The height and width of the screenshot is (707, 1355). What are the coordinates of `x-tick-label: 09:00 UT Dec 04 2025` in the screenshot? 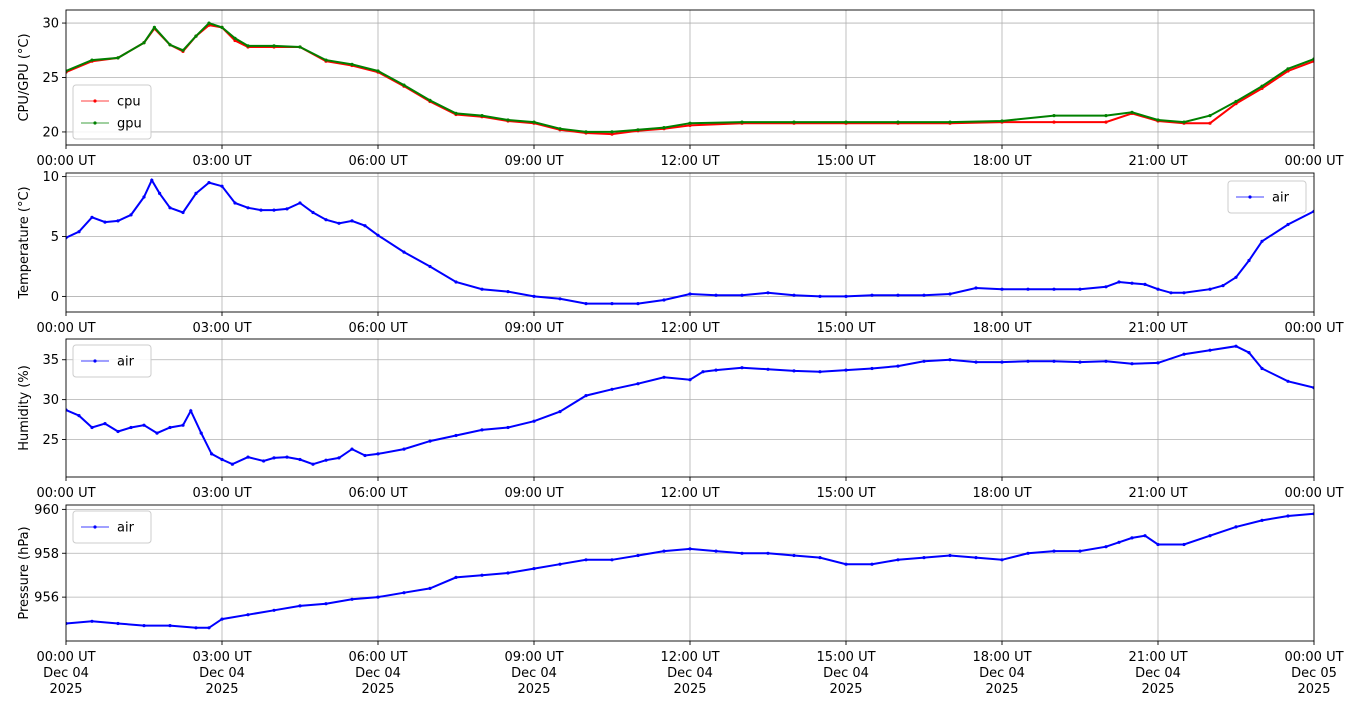 It's located at (533, 673).